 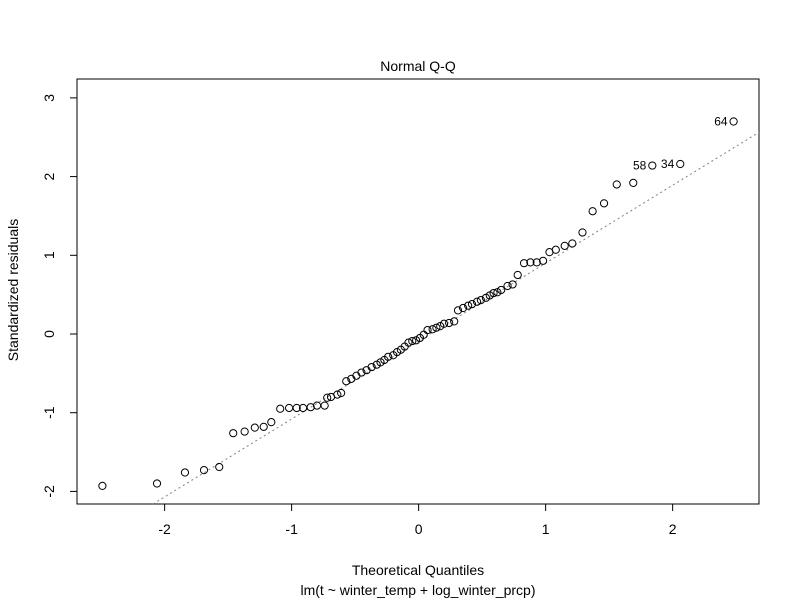 I want to click on point-label: 64, so click(x=721, y=122).